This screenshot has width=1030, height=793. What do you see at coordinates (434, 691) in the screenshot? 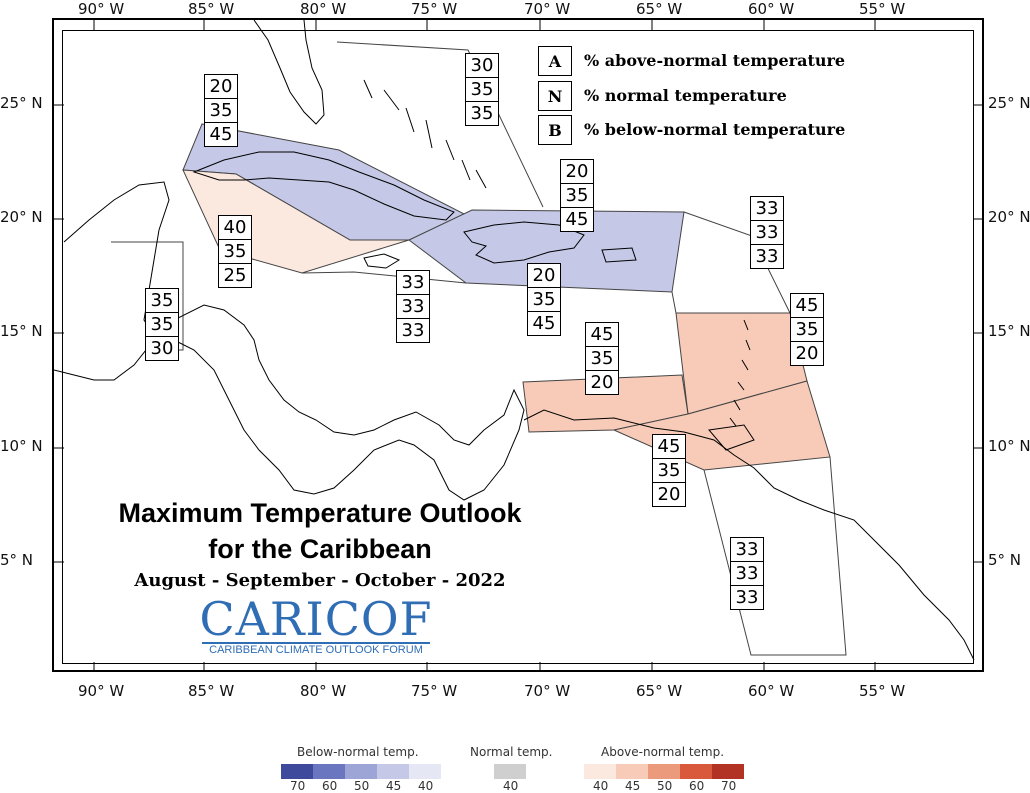
I see `lon-label-bottom: 75° W` at bounding box center [434, 691].